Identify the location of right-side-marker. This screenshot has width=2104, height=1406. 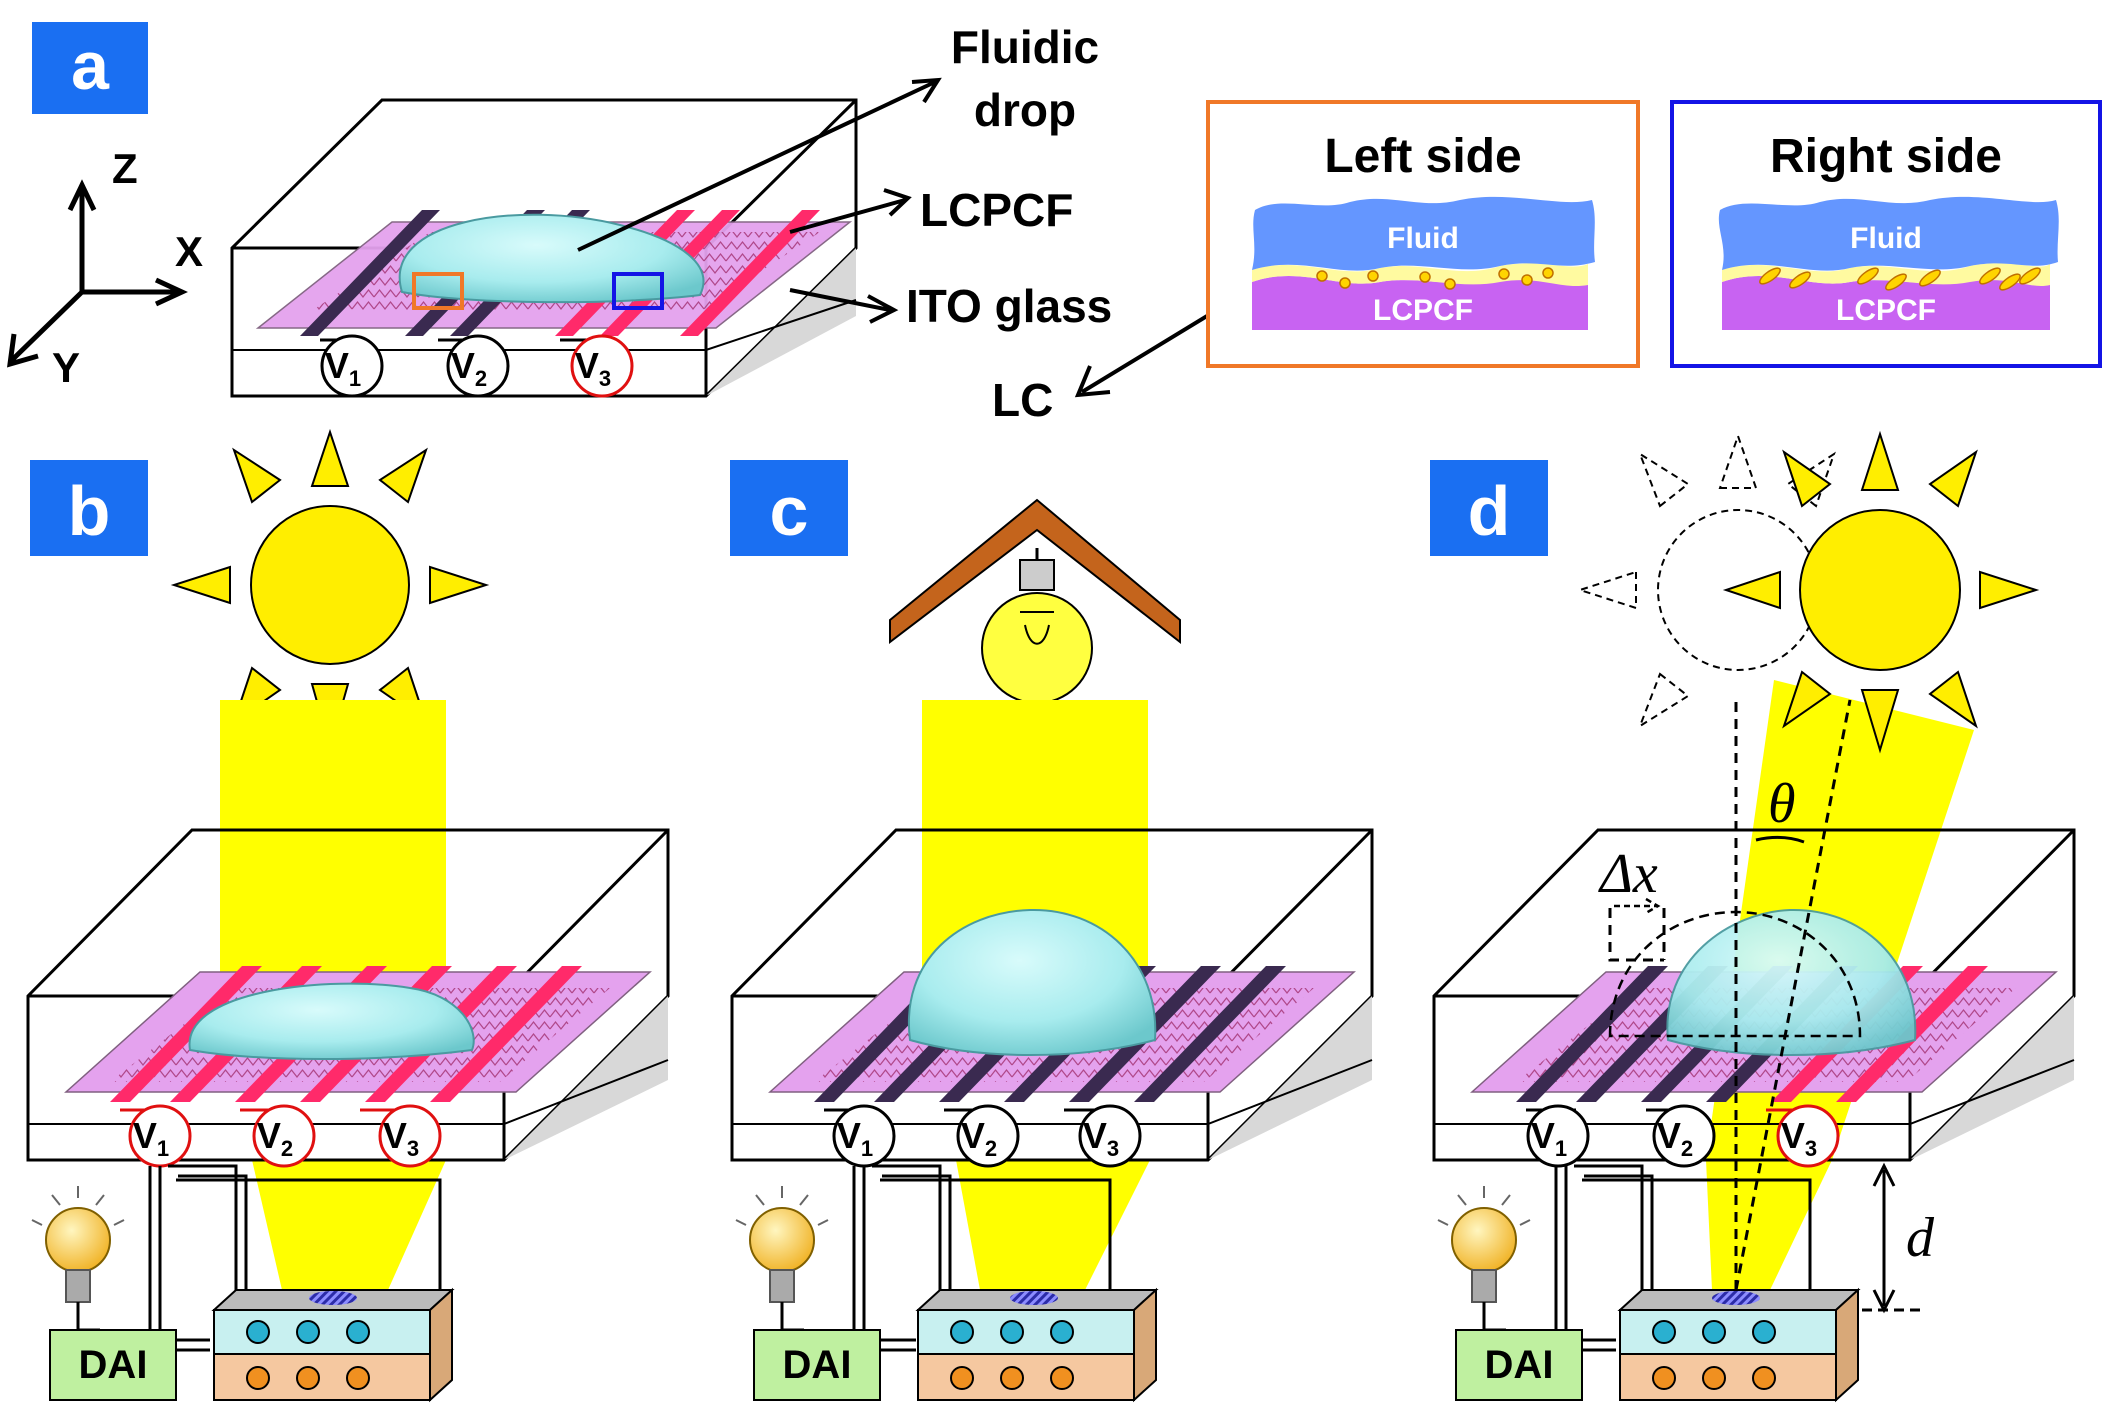
(638, 291).